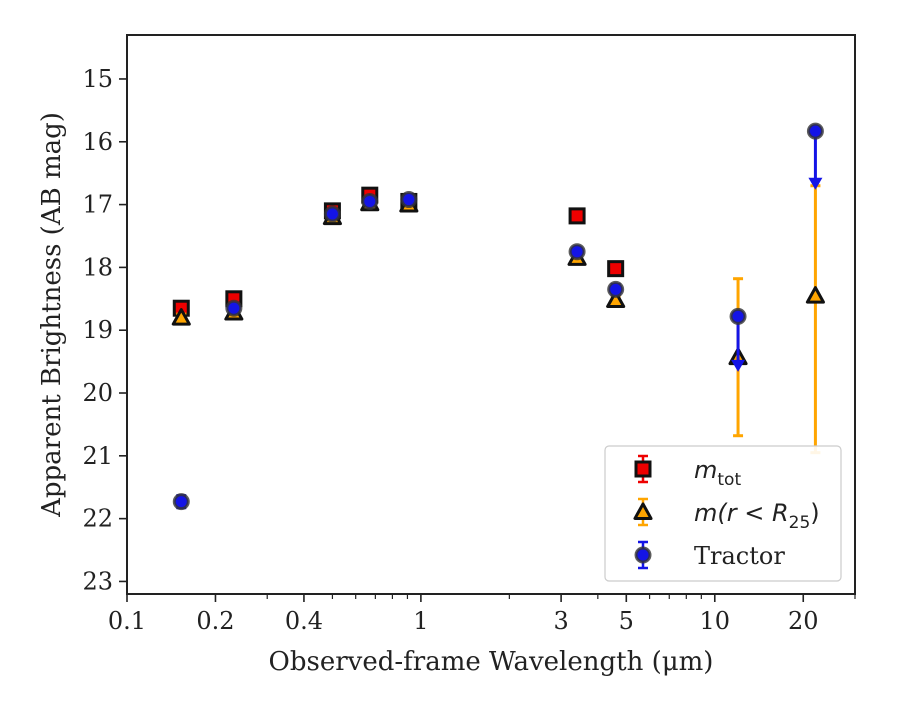  Describe the element at coordinates (814, 513) in the screenshot. I see `legend-label-tail: )` at that location.